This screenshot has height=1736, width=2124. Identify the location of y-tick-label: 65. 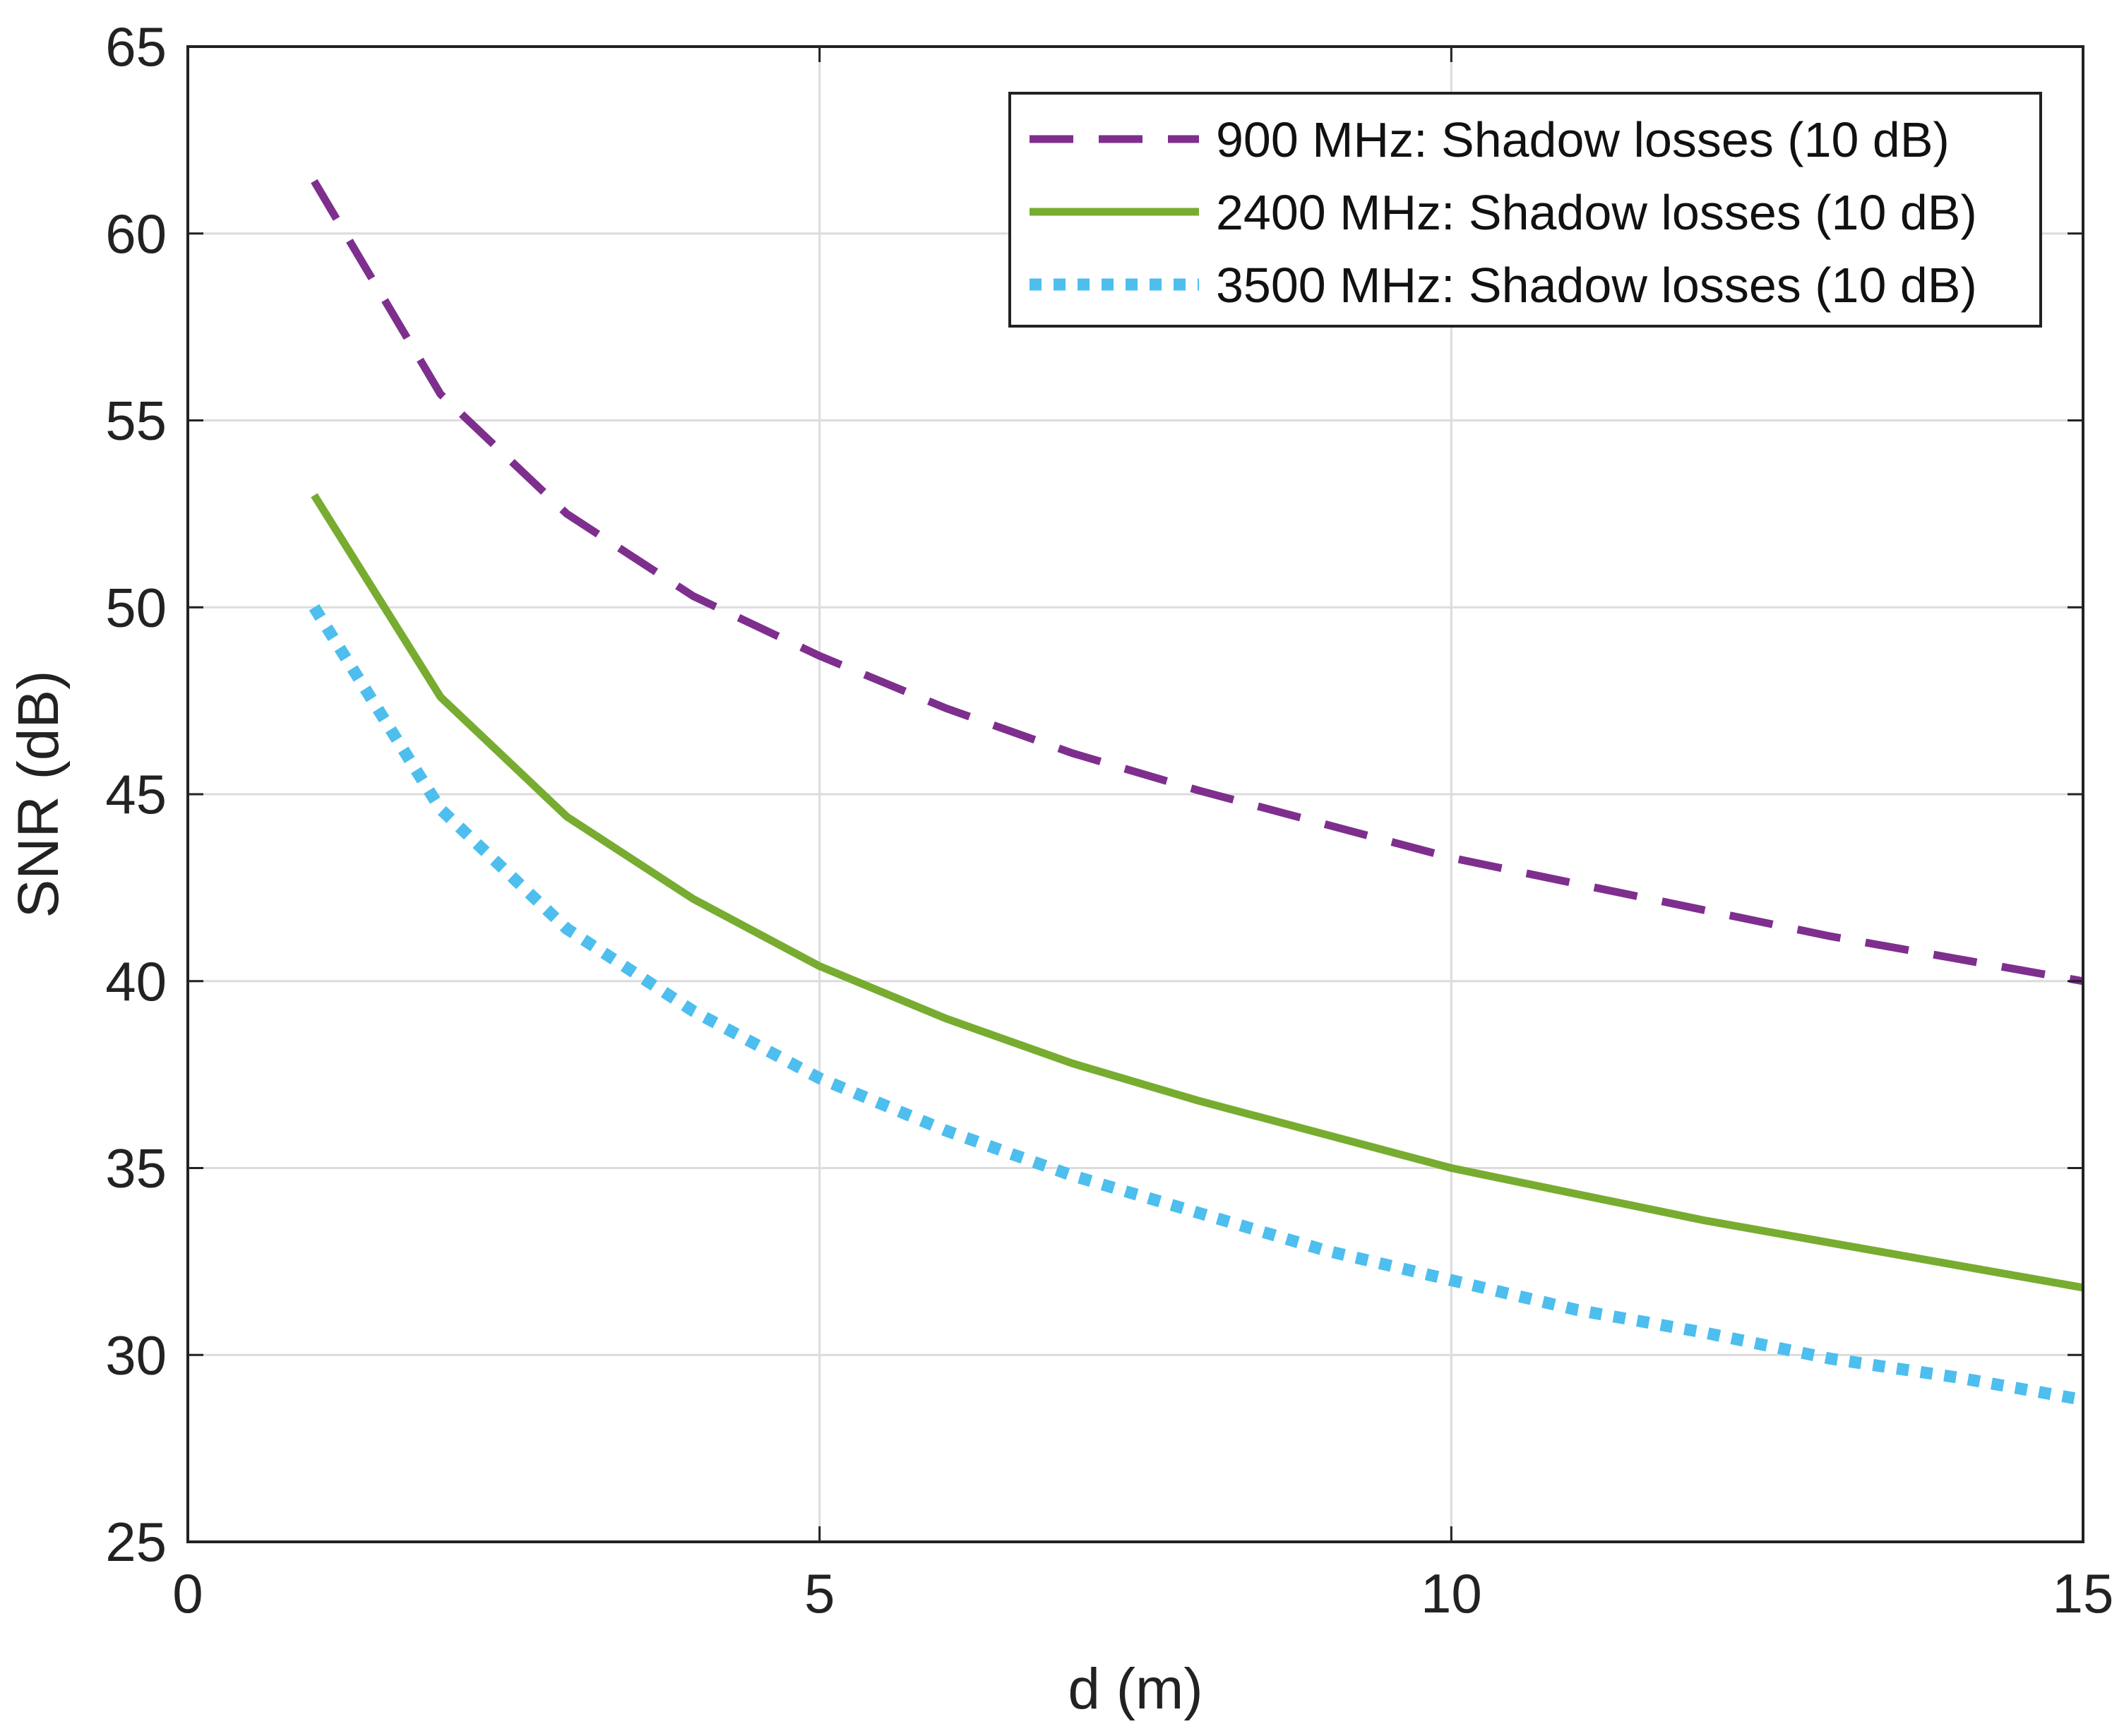
(136, 47).